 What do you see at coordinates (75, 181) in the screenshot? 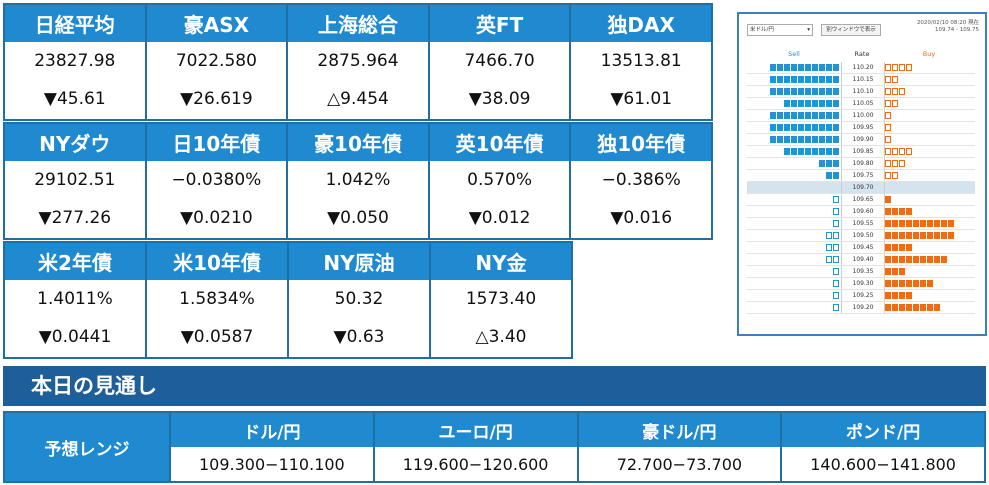
I see `market-cell: NYダウ 29102.51 ▼277.26` at bounding box center [75, 181].